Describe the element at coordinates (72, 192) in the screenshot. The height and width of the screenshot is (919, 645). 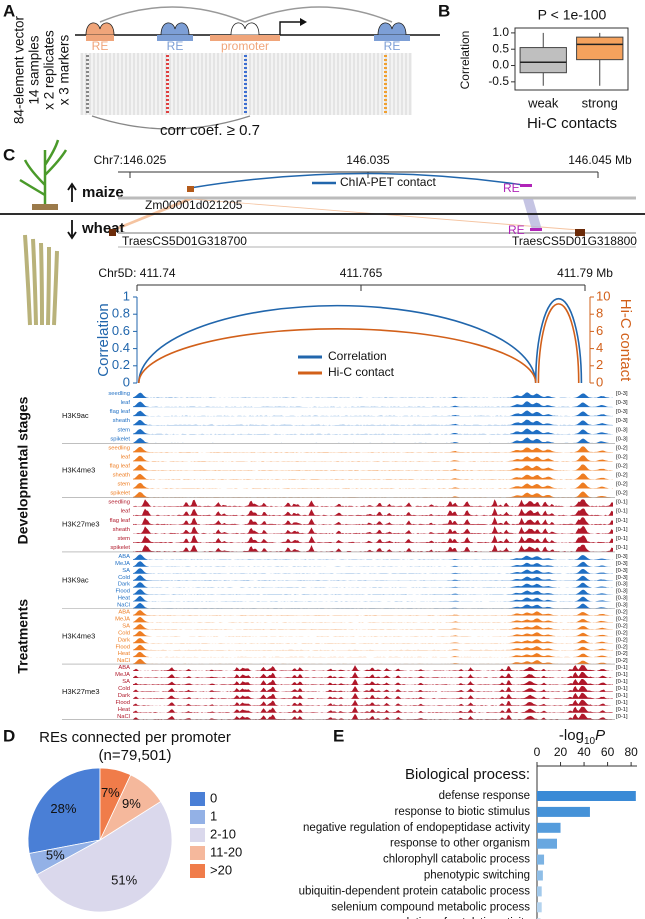
I see `up-arrow` at that location.